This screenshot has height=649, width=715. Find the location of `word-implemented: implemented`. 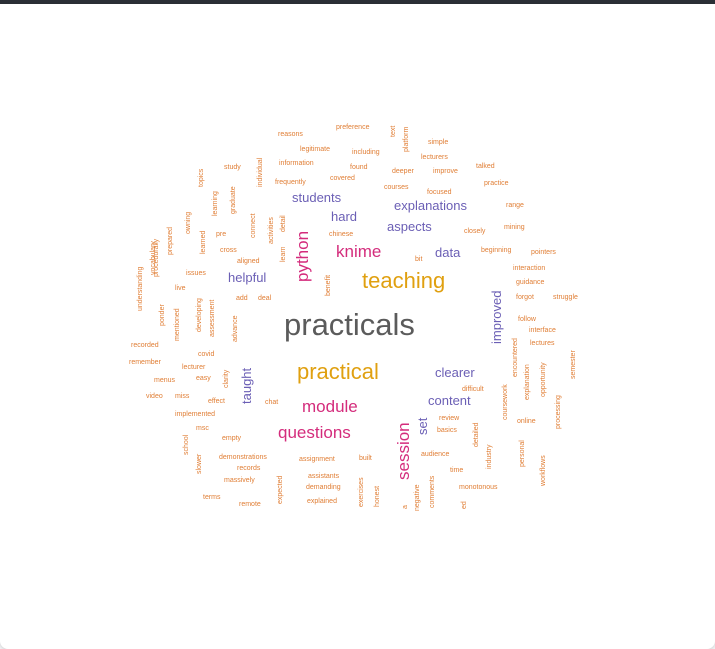

word-implemented: implemented is located at coordinates (195, 414).